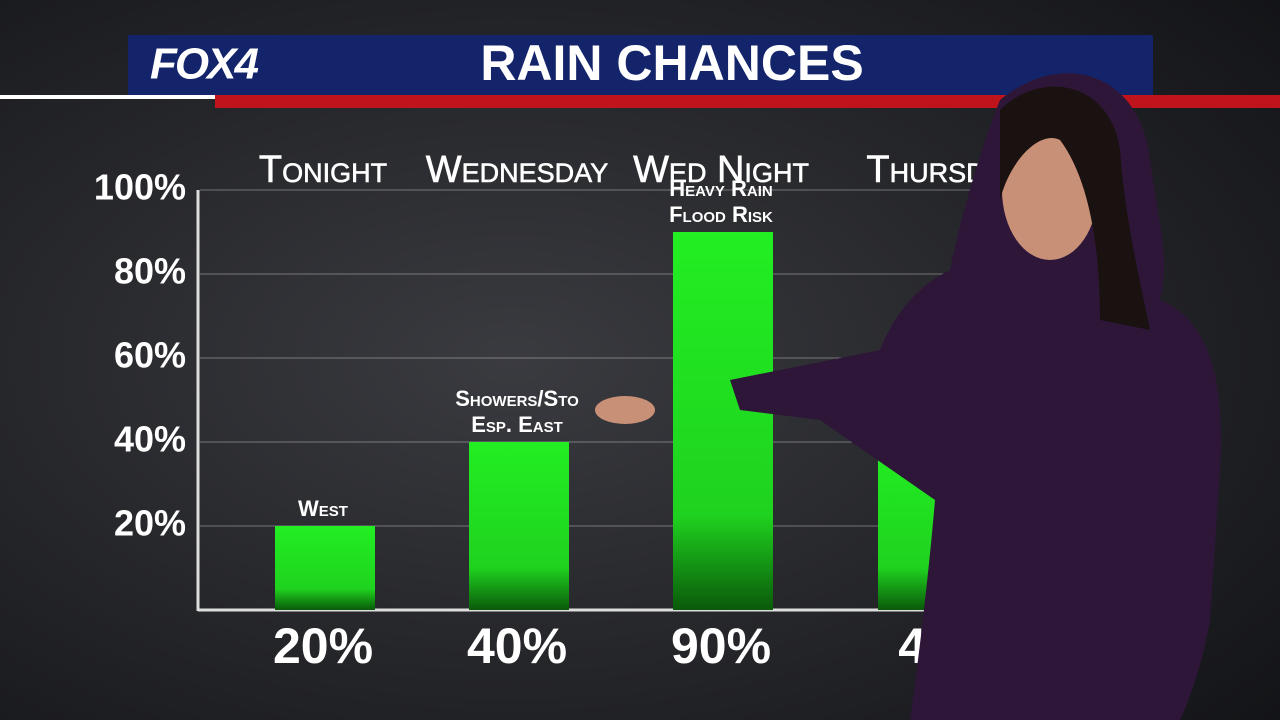  Describe the element at coordinates (720, 188) in the screenshot. I see `bar-annotation: Heavy Rain` at that location.